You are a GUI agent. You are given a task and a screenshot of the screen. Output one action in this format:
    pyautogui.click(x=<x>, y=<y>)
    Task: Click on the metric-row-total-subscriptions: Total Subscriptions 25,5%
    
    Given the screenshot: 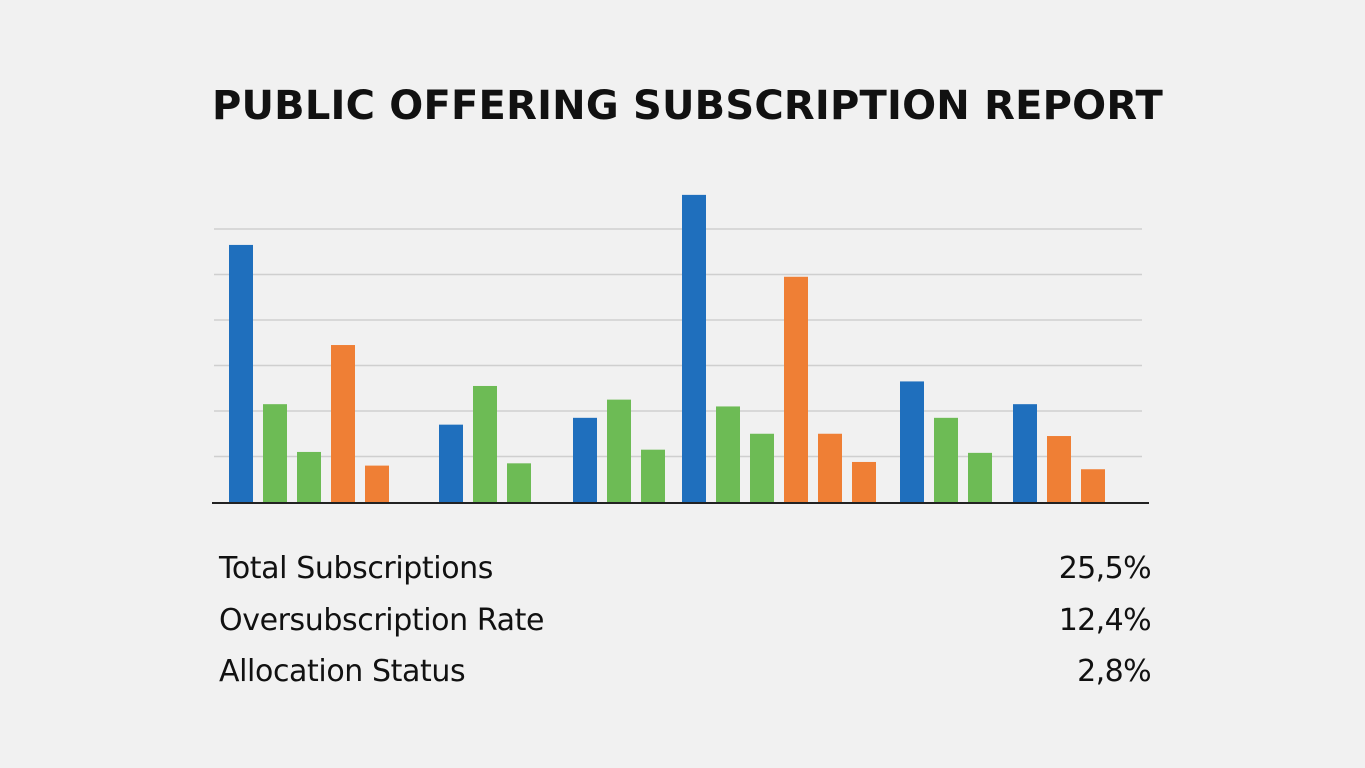 What is the action you would take?
    pyautogui.click(x=685, y=568)
    